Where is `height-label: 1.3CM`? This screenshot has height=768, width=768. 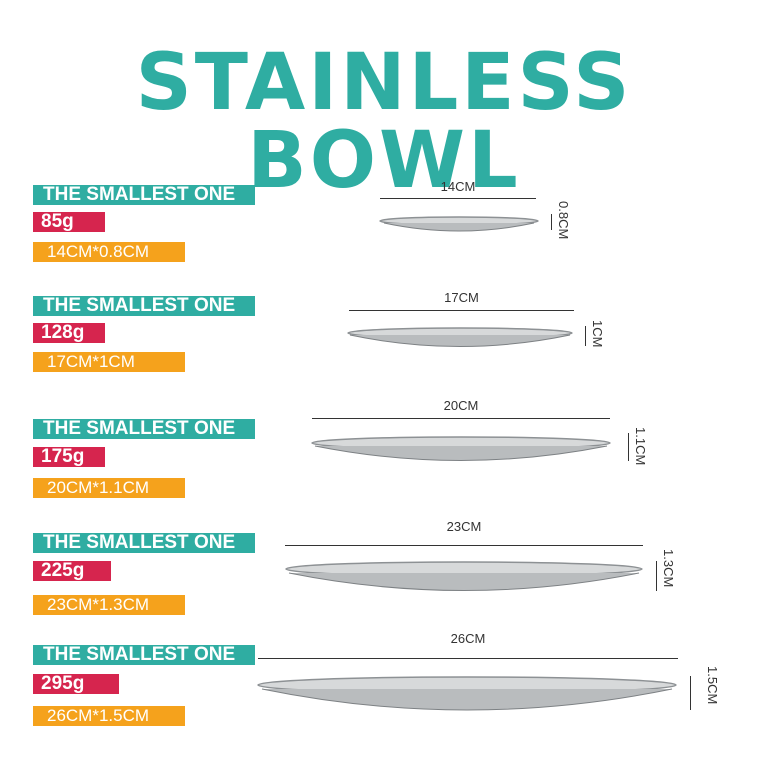 height-label: 1.3CM is located at coordinates (668, 568).